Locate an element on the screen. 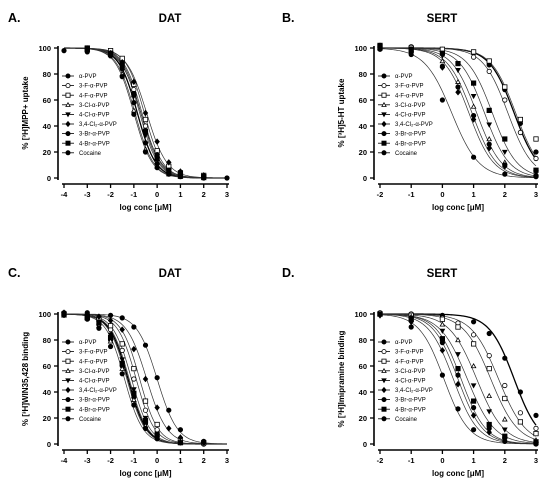 This screenshot has width=550, height=501. y-tick-label: 20 is located at coordinates (363, 152).